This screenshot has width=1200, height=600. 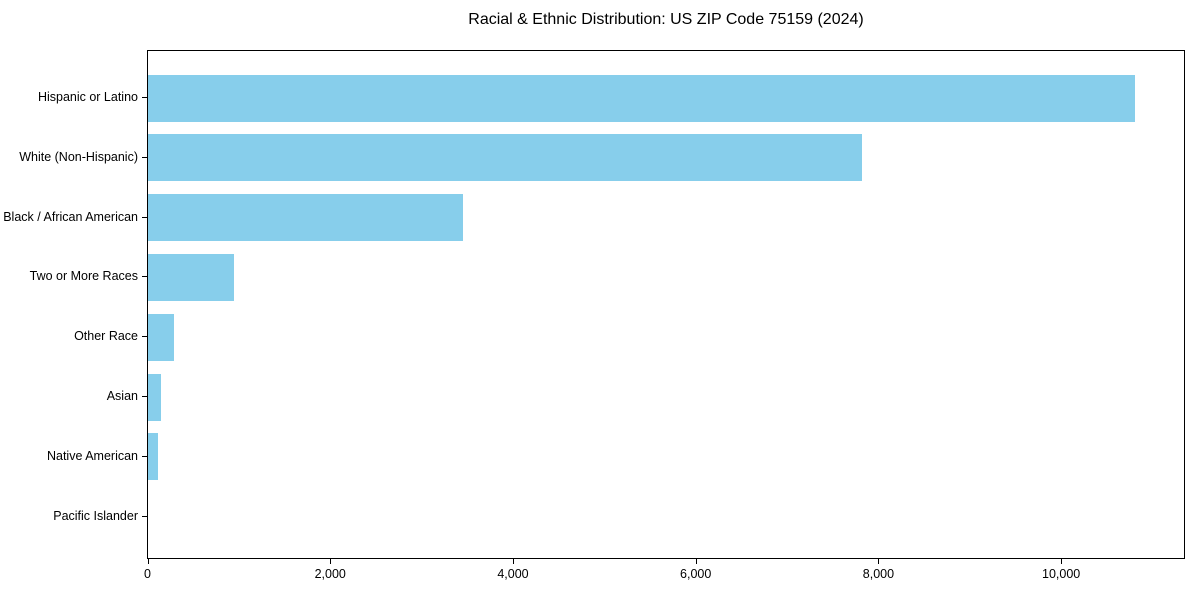 I want to click on bar-hispanic-or-latino, so click(x=641, y=98).